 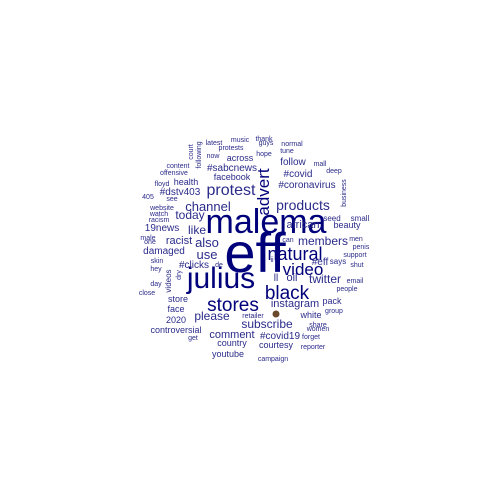 What do you see at coordinates (298, 174) in the screenshot?
I see `cloud-word: #covid` at bounding box center [298, 174].